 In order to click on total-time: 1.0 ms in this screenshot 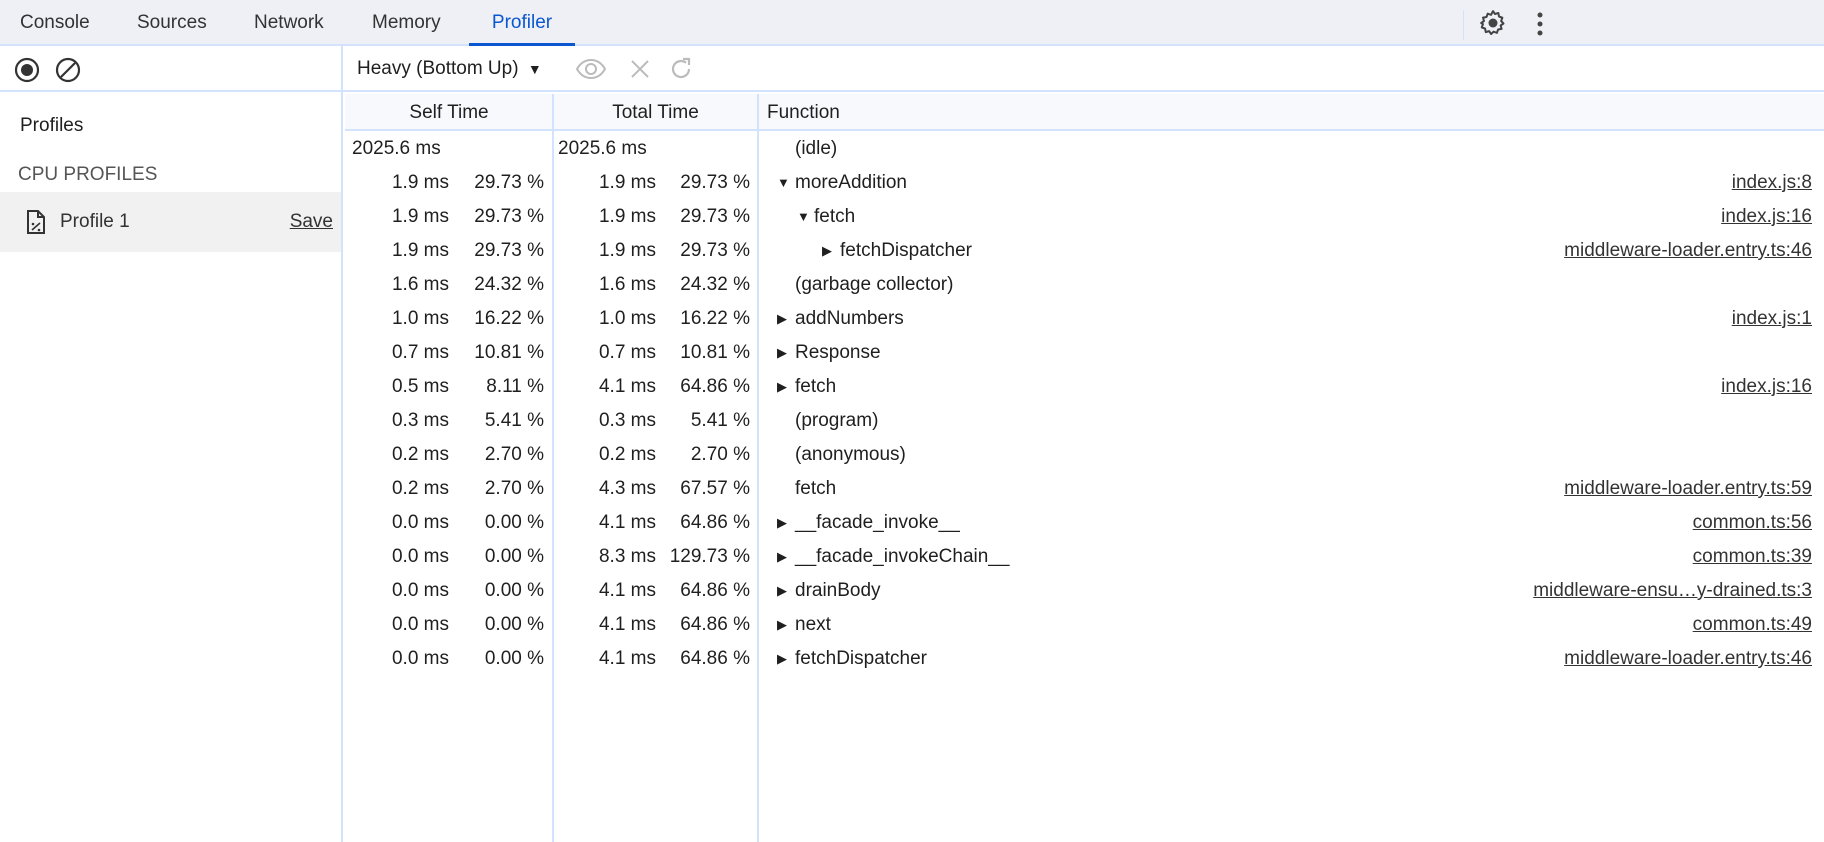, I will do `click(627, 318)`.